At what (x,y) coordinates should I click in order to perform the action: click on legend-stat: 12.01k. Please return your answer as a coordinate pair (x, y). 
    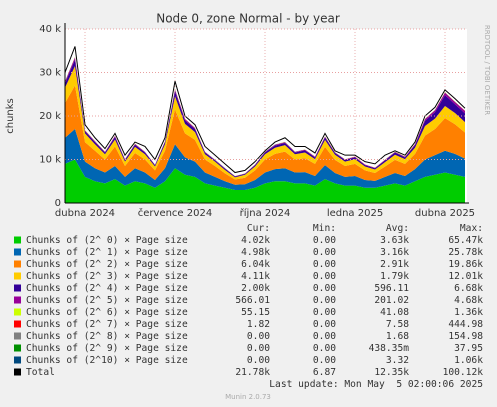
    Looking at the image, I should click on (465, 276).